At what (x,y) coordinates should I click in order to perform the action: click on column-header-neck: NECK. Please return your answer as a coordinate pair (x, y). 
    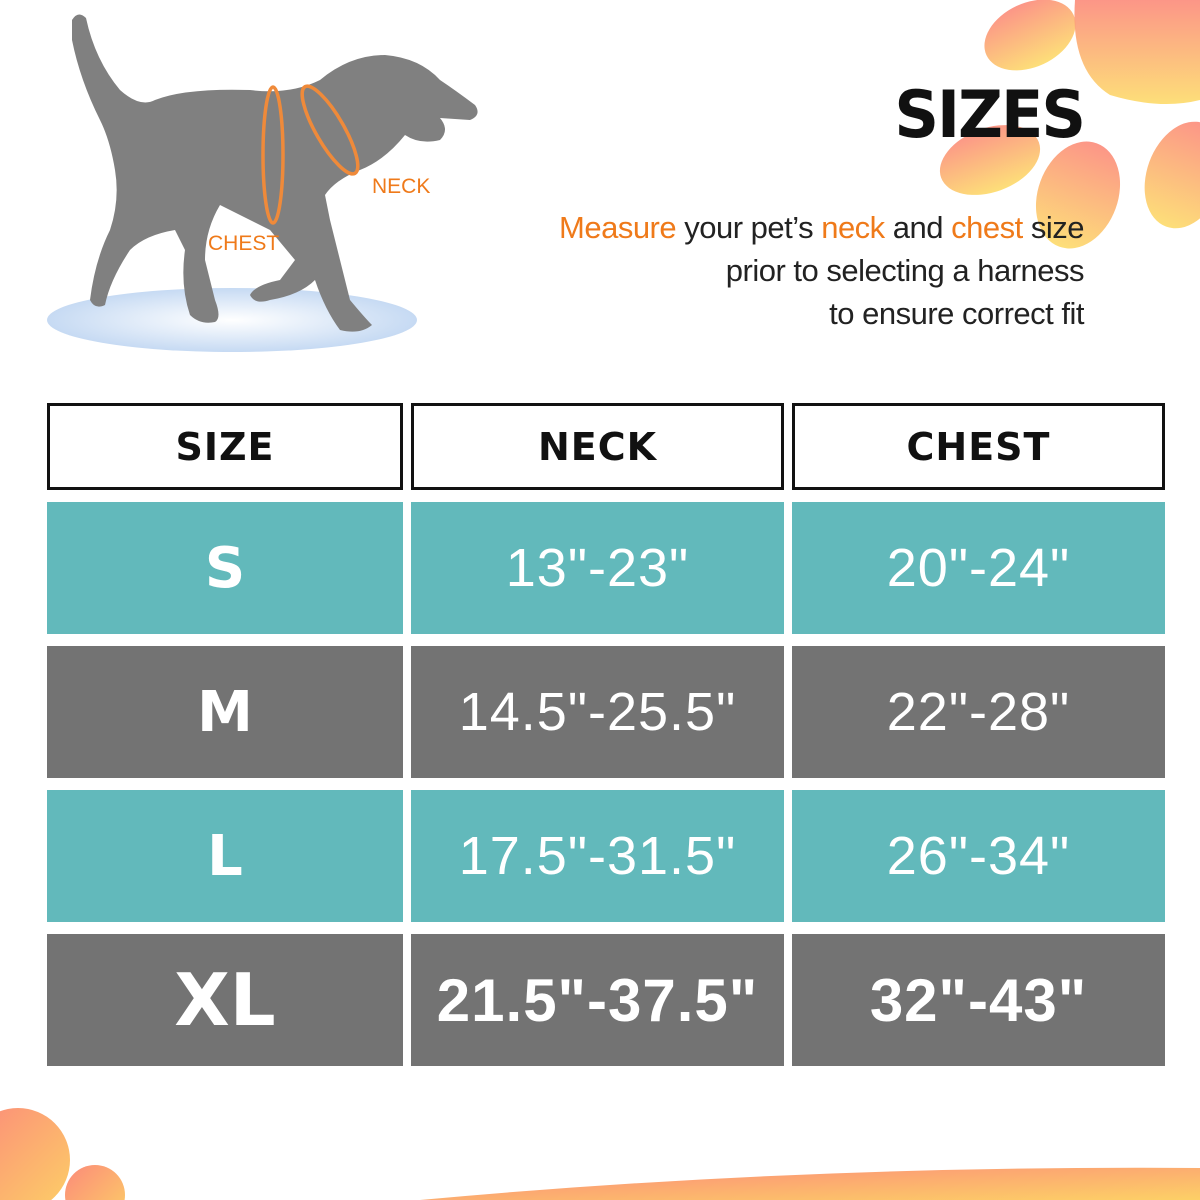
    Looking at the image, I should click on (597, 446).